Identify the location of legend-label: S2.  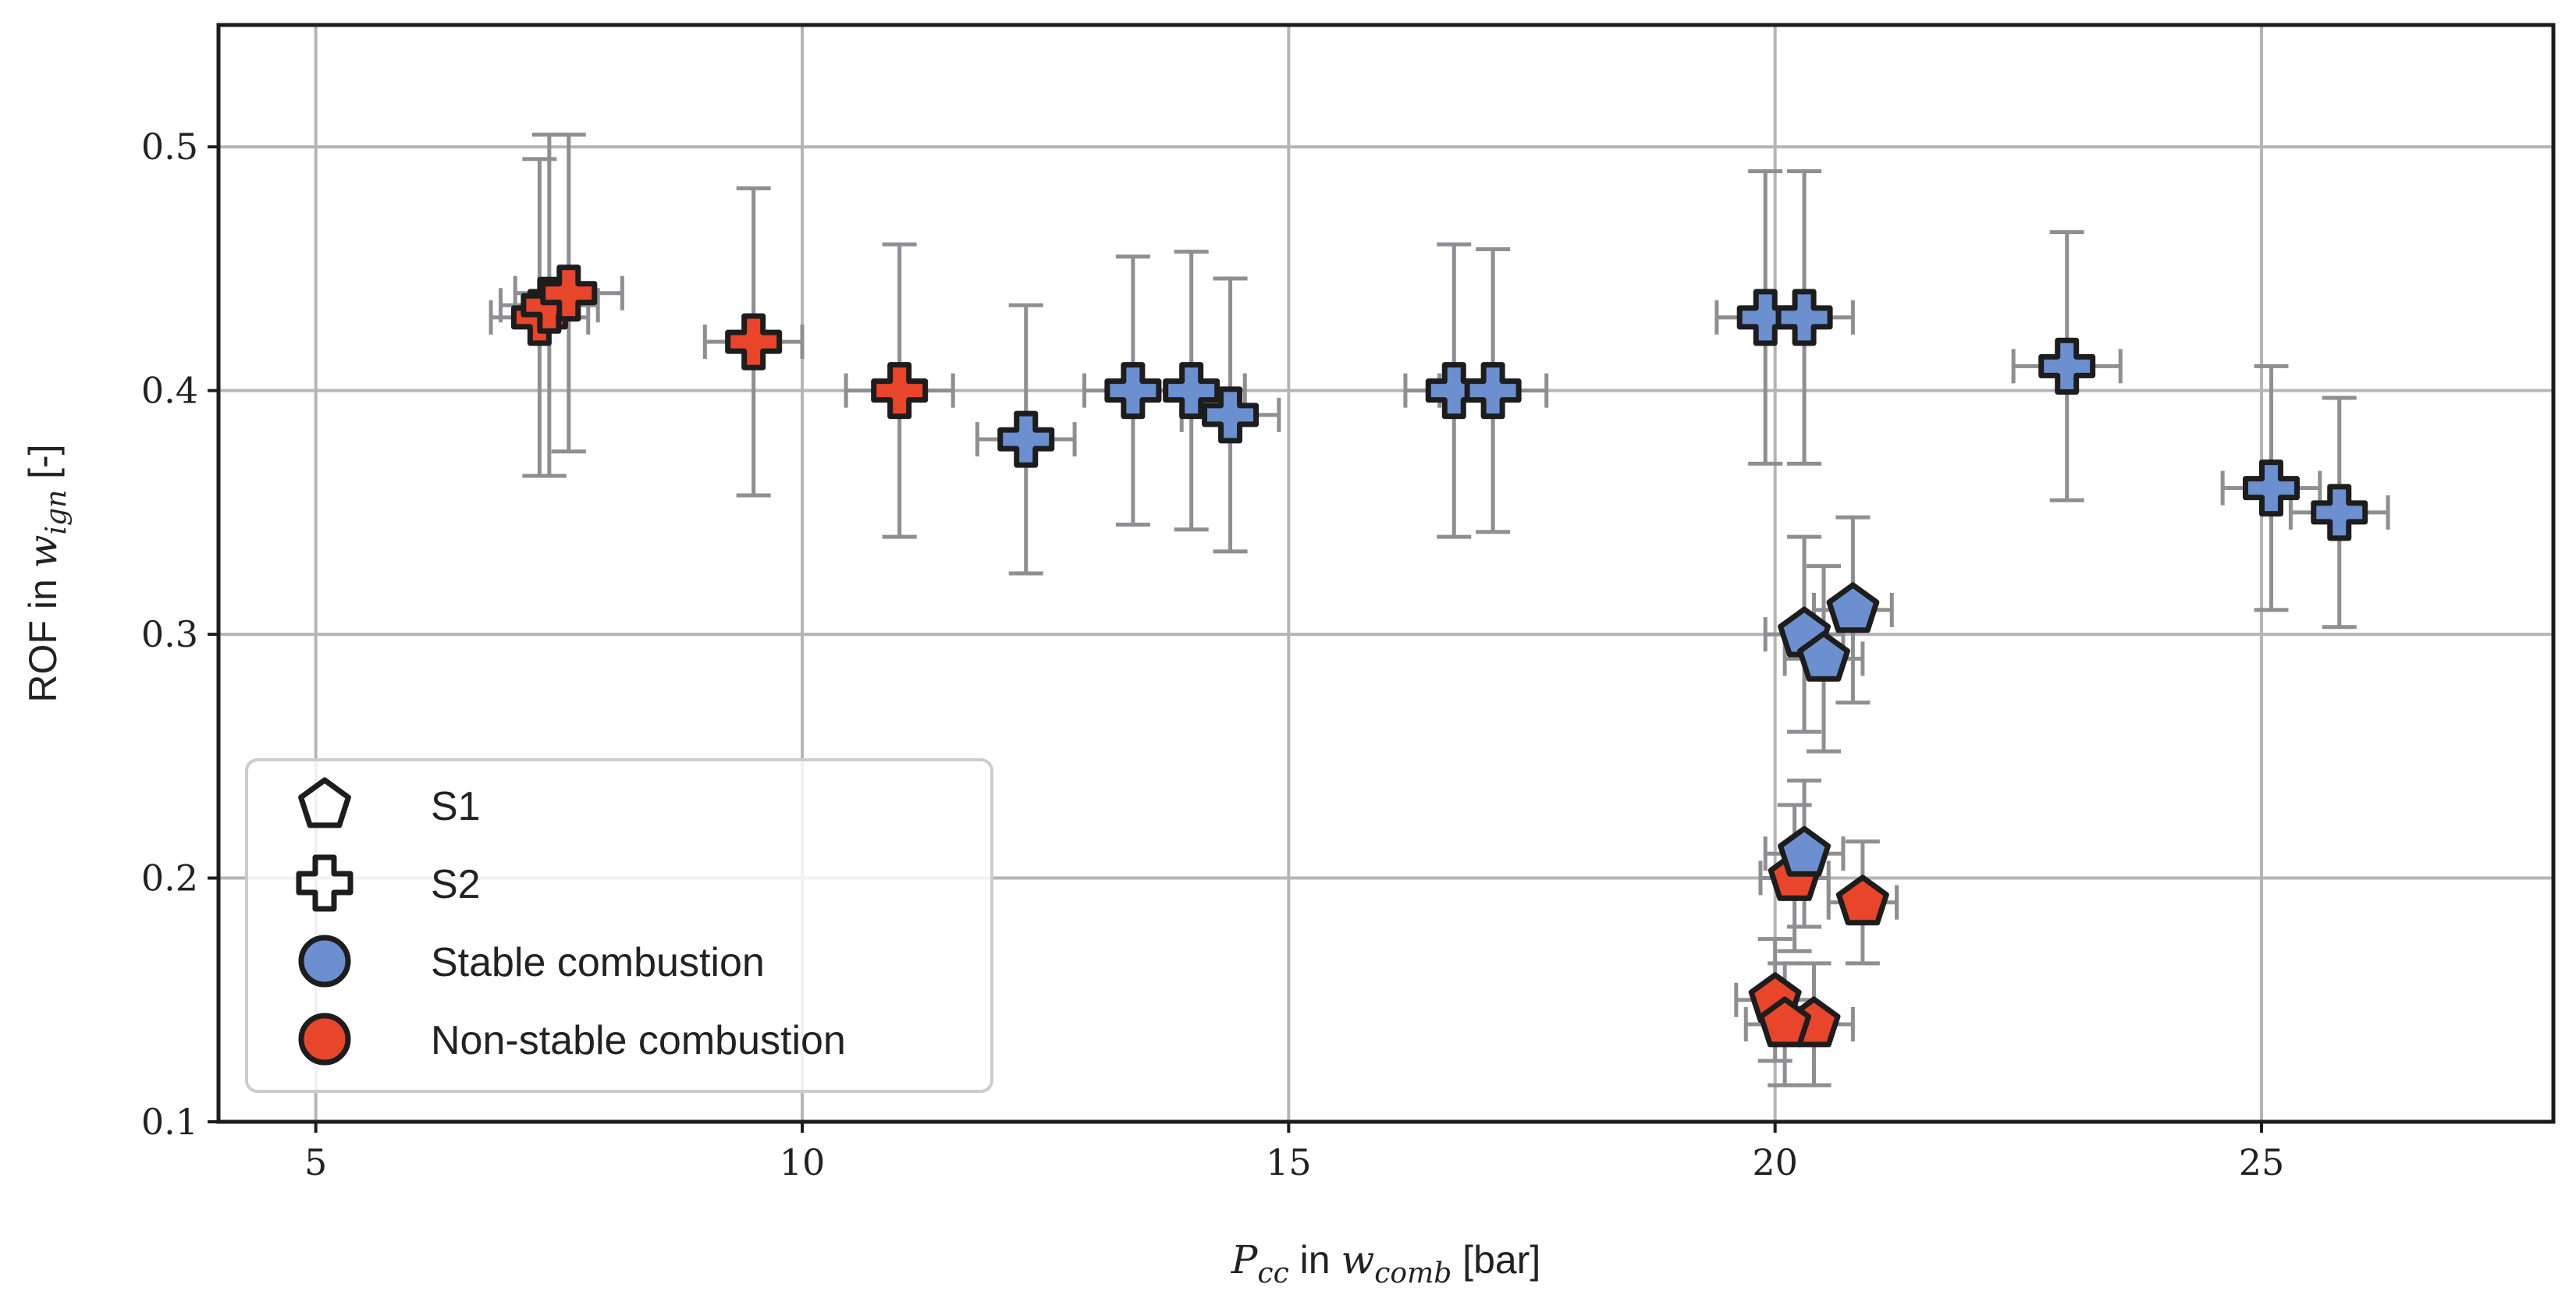
(456, 884).